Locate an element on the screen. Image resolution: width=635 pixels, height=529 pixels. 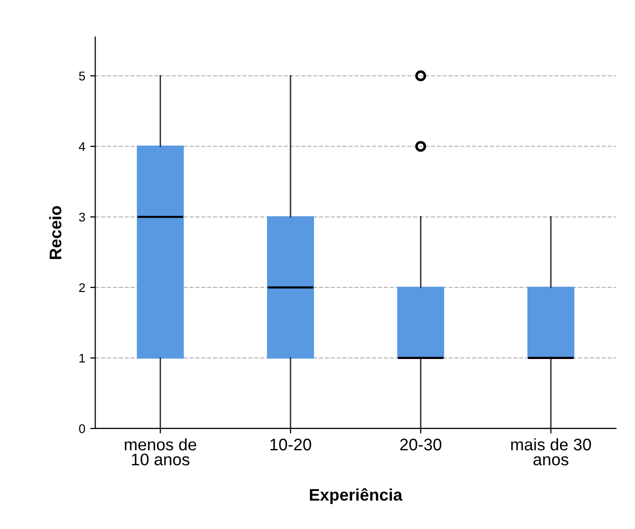
y-tick-label: 4 is located at coordinates (82, 146).